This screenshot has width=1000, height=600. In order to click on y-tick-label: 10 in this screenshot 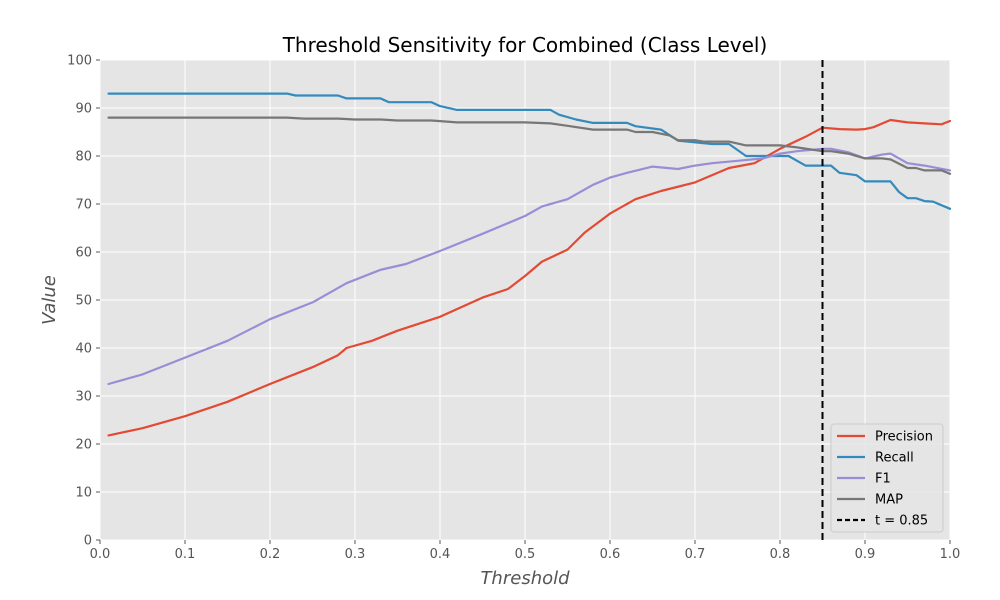, I will do `click(83, 493)`.